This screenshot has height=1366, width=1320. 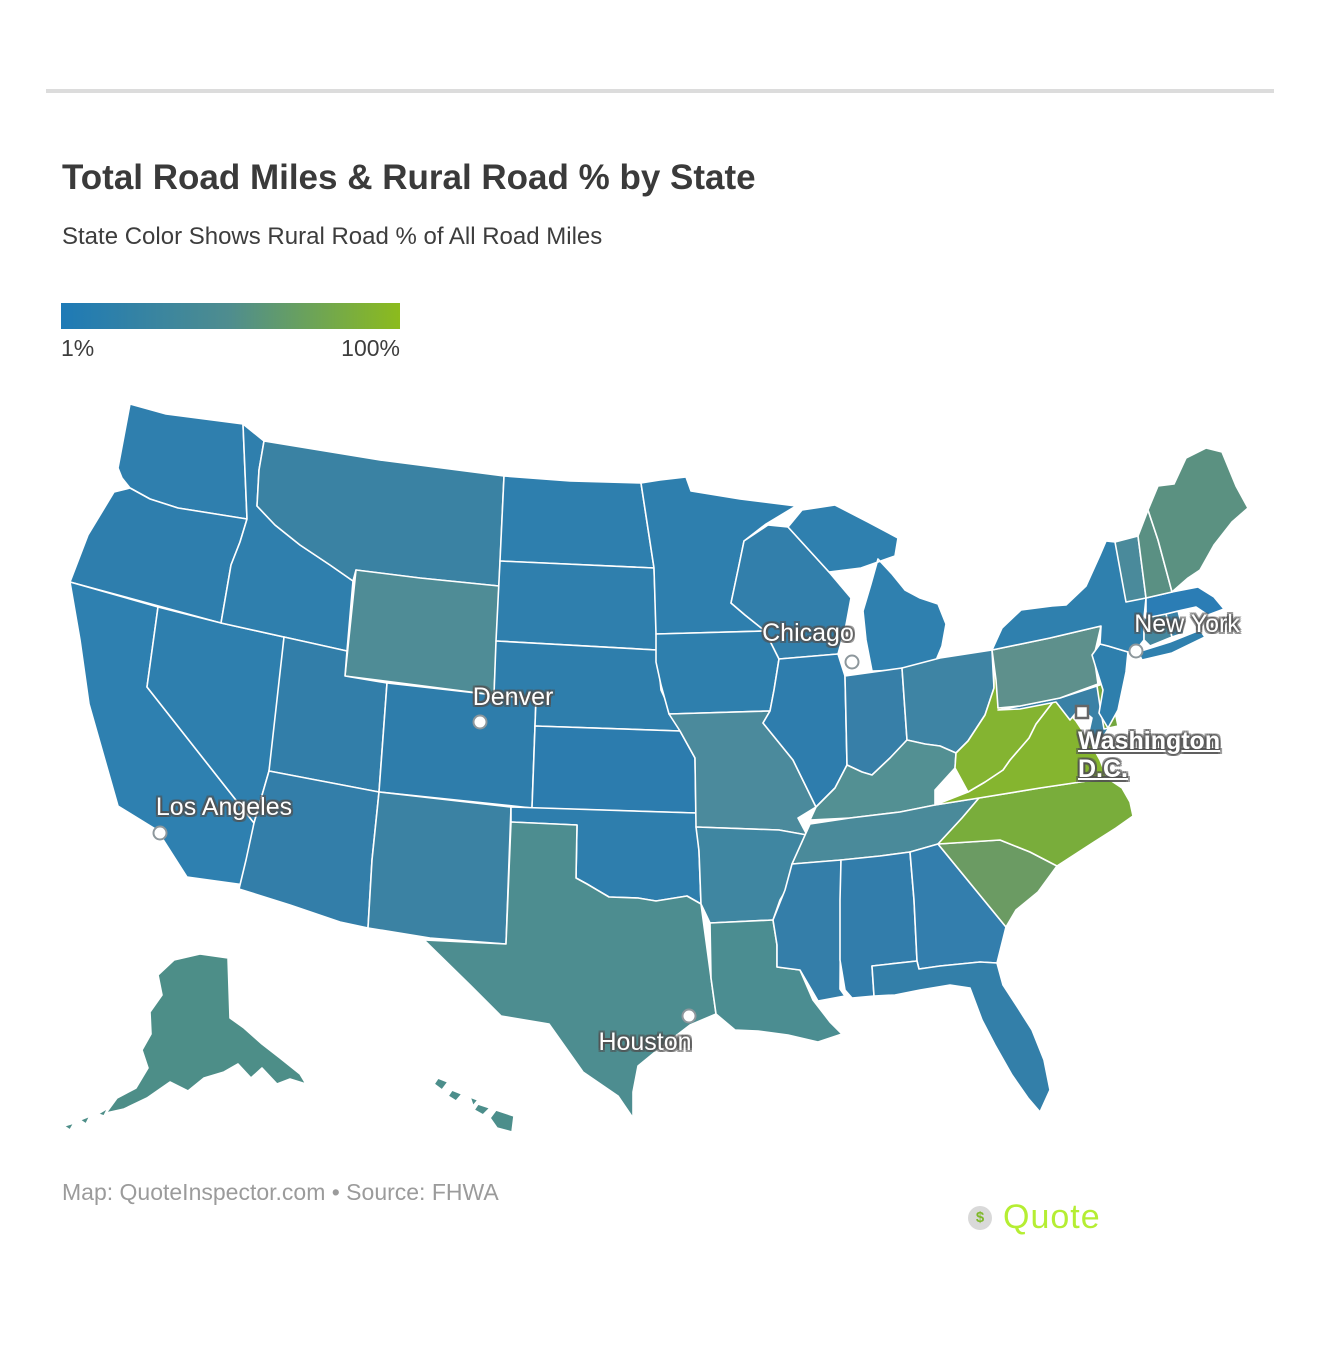 What do you see at coordinates (513, 697) in the screenshot?
I see `city-label-denver: Denver` at bounding box center [513, 697].